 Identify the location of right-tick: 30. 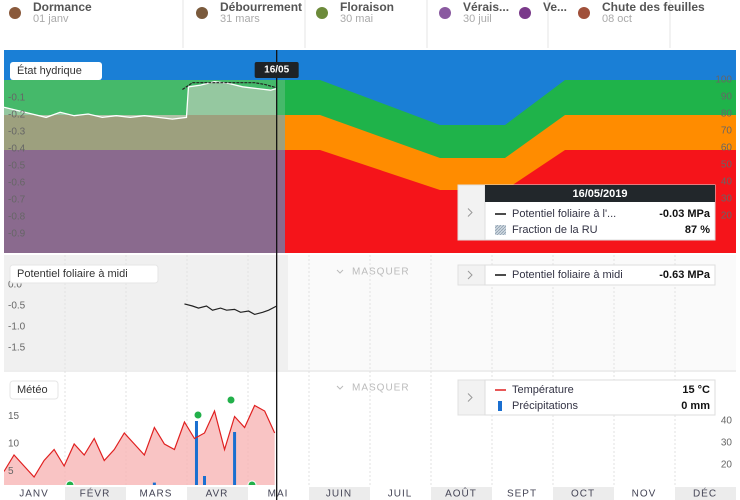
(727, 199).